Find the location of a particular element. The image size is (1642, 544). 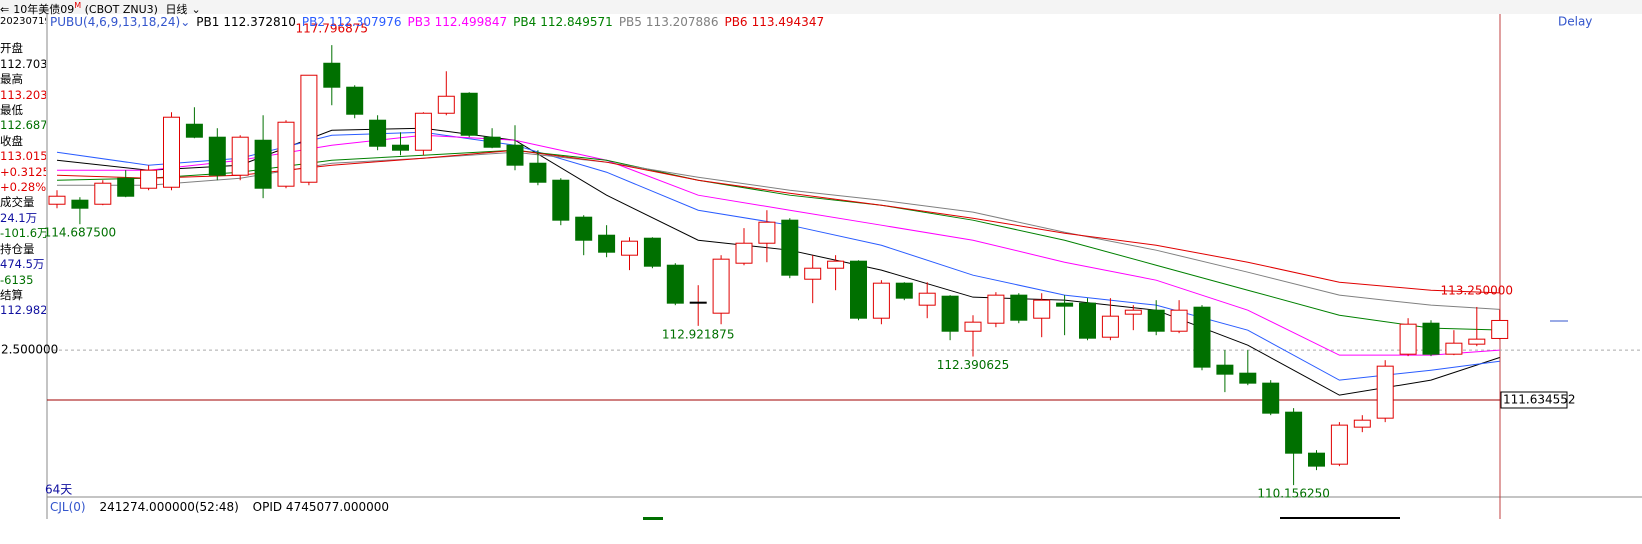

extreme-label: 112.921875 is located at coordinates (698, 334).